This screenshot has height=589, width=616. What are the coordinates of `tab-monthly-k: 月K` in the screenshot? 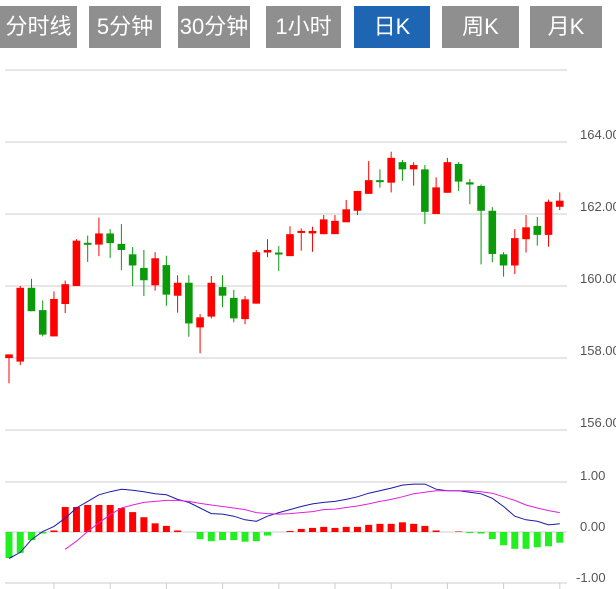 It's located at (566, 27).